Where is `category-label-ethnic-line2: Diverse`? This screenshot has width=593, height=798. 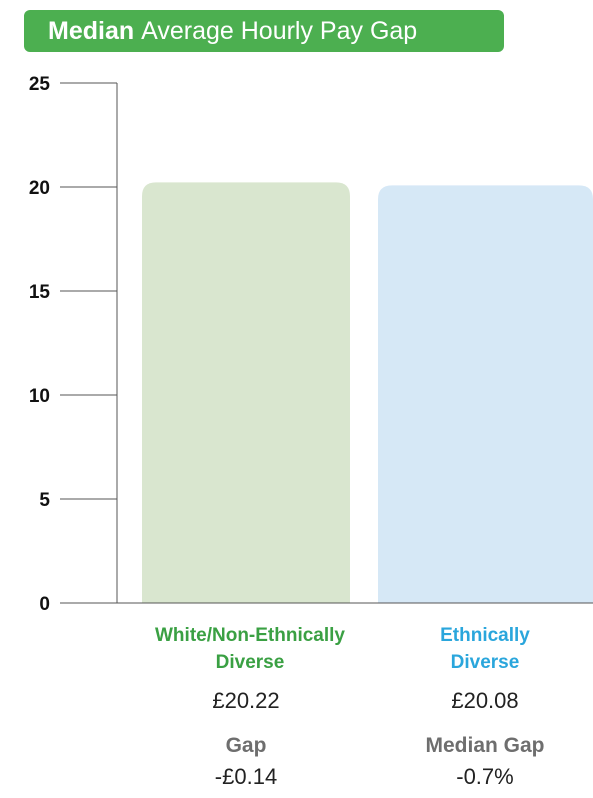
category-label-ethnic-line2: Diverse is located at coordinates (485, 662).